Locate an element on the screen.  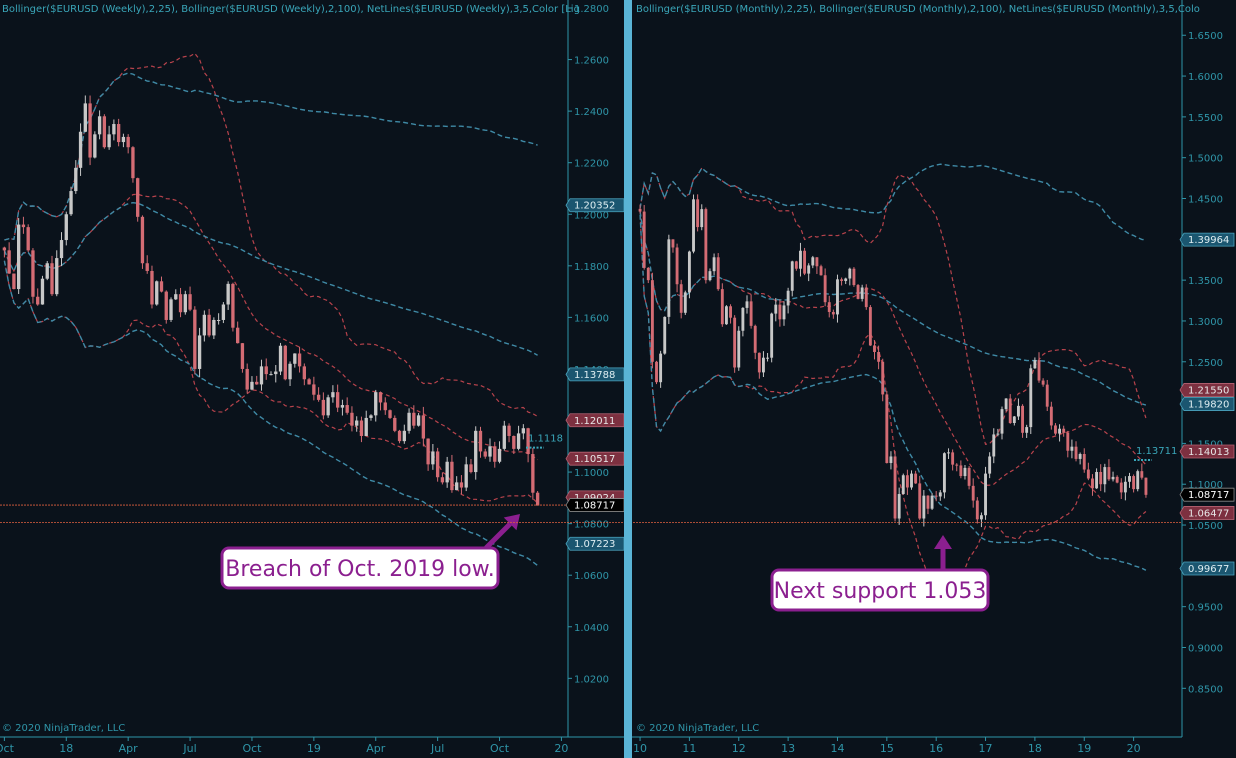
panel-divider is located at coordinates (628, 379).